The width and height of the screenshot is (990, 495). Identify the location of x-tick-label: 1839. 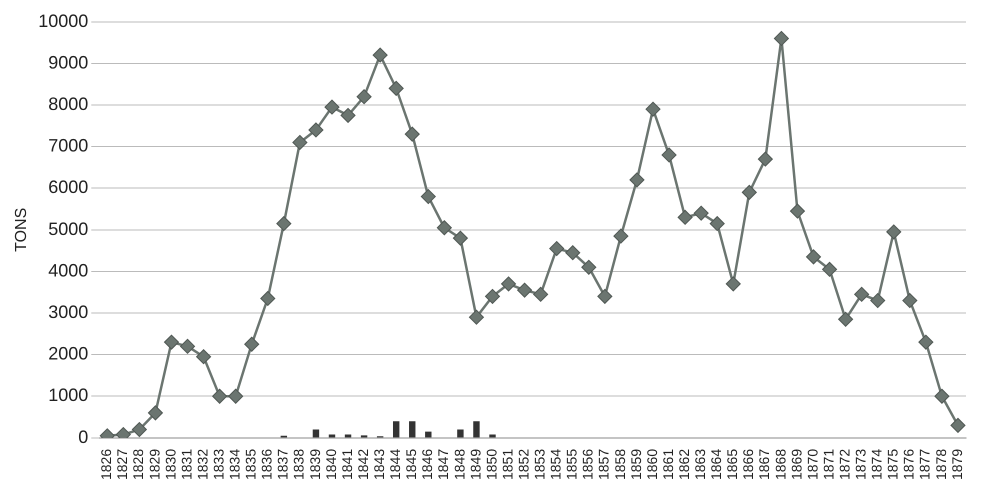
(314, 464).